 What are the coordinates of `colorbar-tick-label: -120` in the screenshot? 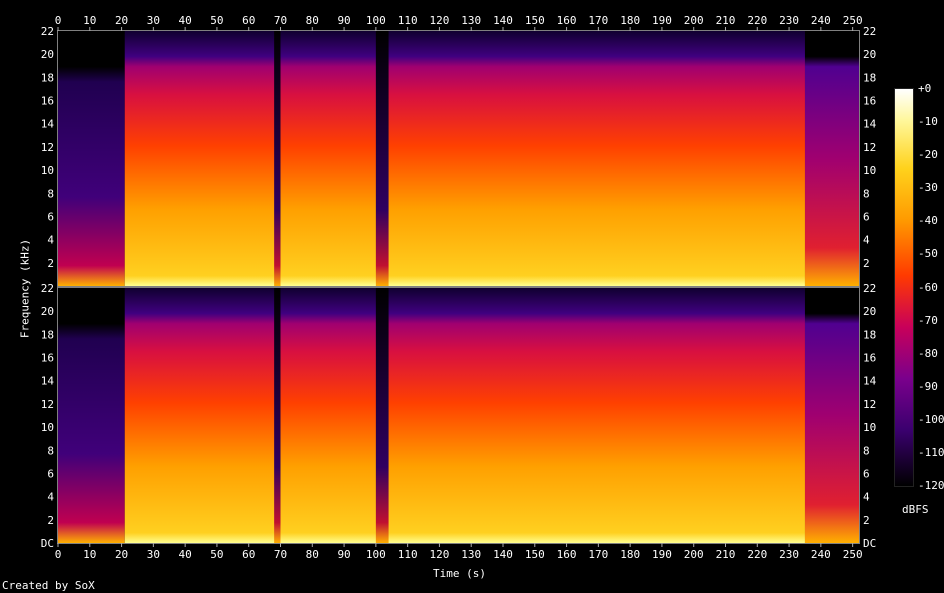 It's located at (931, 485).